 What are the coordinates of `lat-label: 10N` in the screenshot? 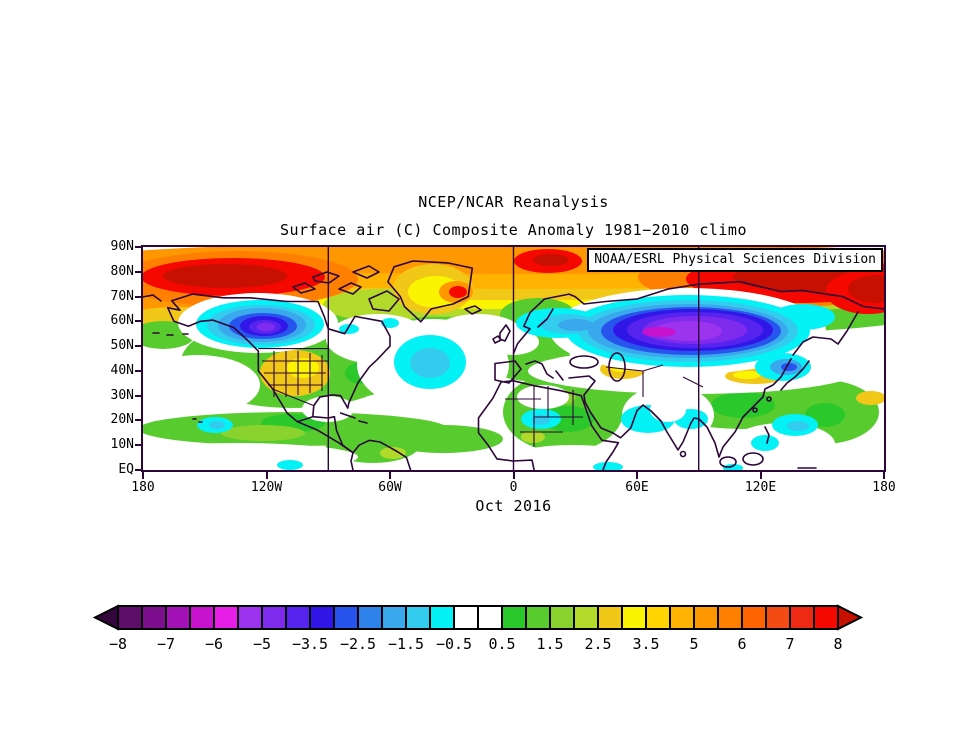 It's located at (122, 445).